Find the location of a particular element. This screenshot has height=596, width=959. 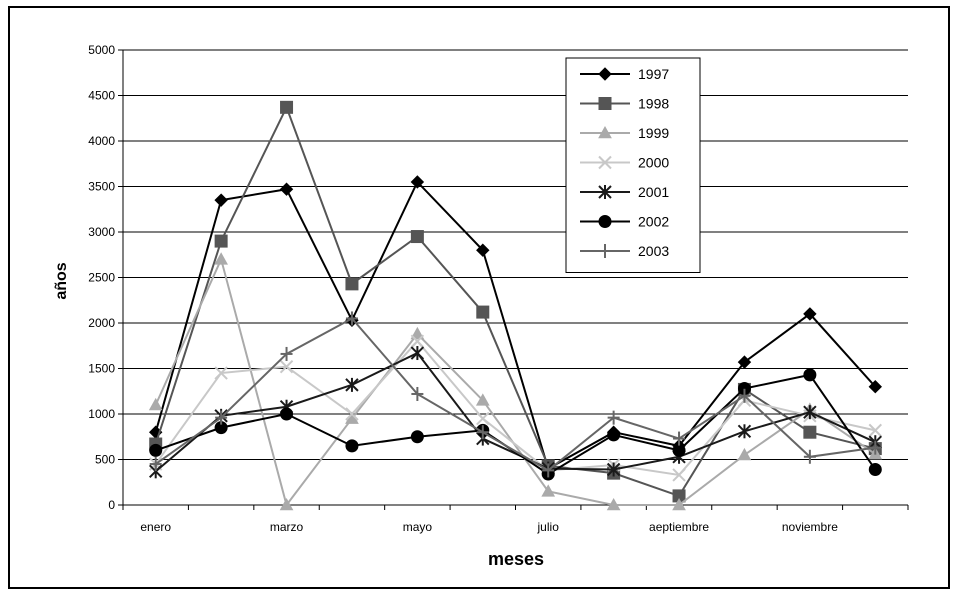

y-tick-label: 500 is located at coordinates (105, 460).